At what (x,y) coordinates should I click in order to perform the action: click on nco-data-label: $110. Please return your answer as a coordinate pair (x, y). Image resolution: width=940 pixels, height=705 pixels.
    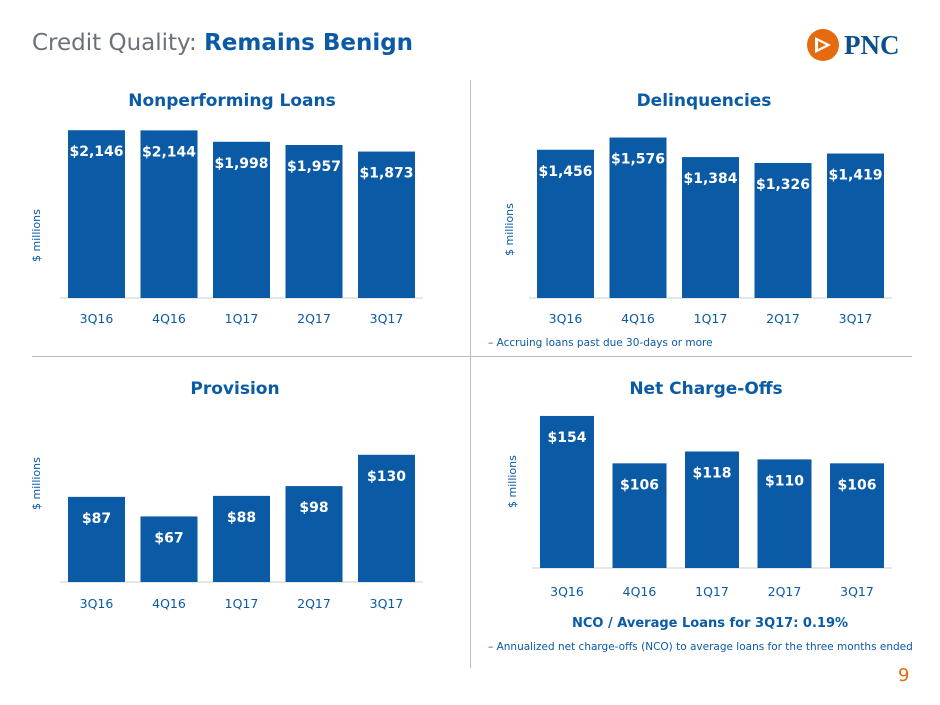
    Looking at the image, I should click on (784, 481).